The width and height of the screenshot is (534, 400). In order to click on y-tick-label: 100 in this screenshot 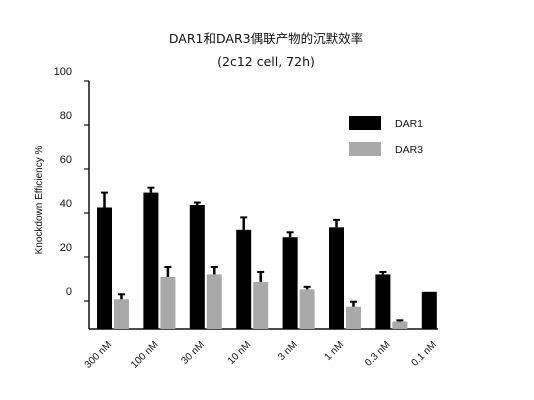, I will do `click(63, 72)`.